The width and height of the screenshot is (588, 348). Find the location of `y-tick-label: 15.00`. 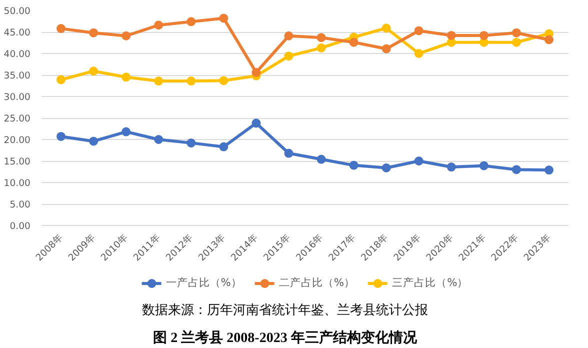

y-tick-label: 15.00 is located at coordinates (17, 162).